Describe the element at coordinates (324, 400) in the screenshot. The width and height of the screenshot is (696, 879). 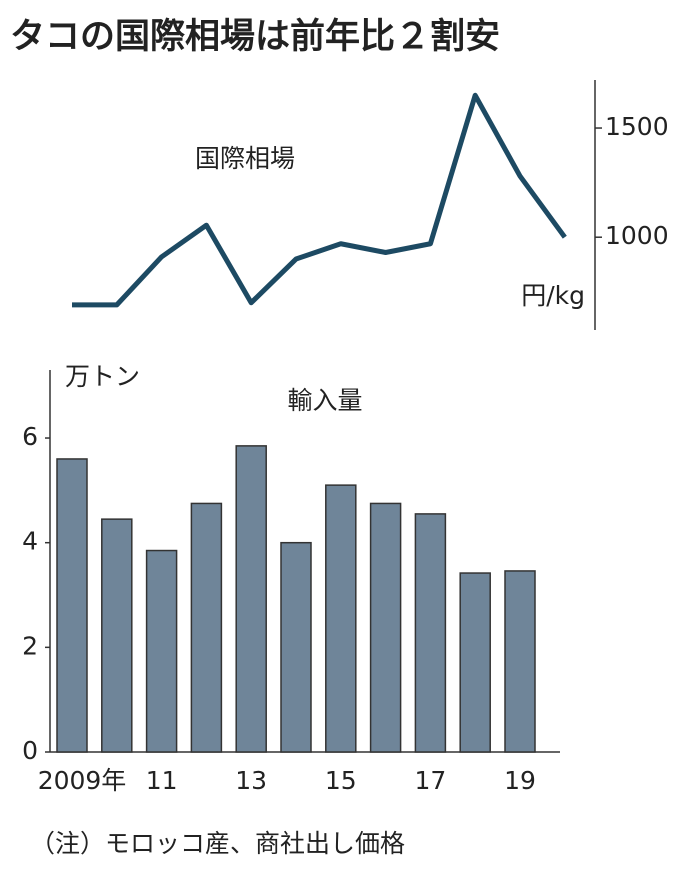
I see `series-label: 輸入量` at that location.